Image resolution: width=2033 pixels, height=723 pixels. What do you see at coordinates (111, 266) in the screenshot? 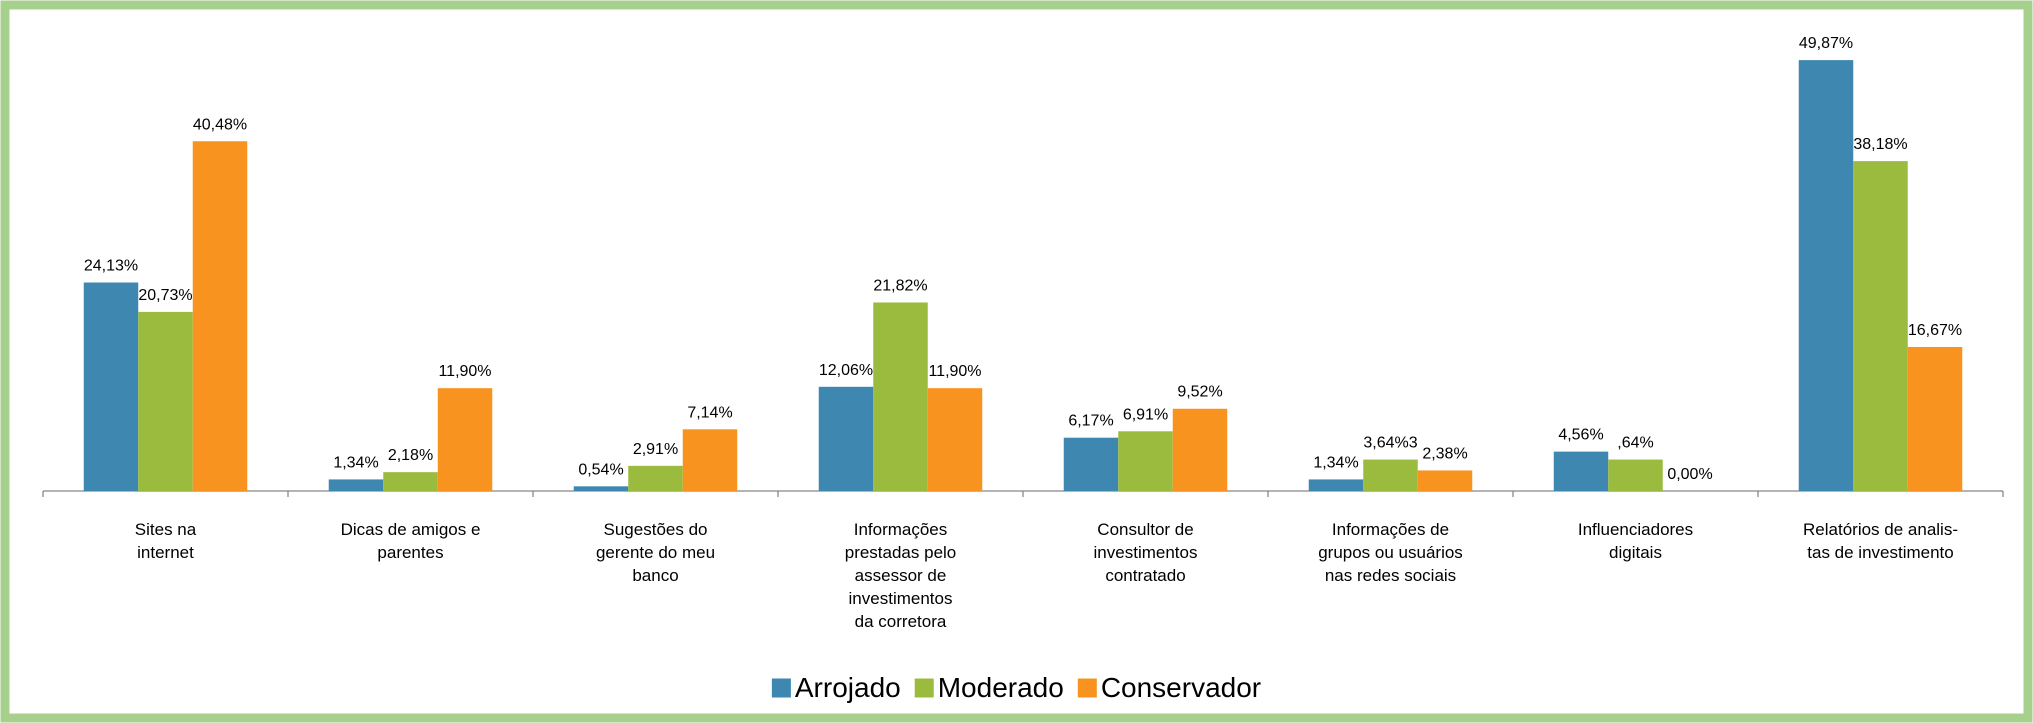
I see `data-label: 24,13%` at bounding box center [111, 266].